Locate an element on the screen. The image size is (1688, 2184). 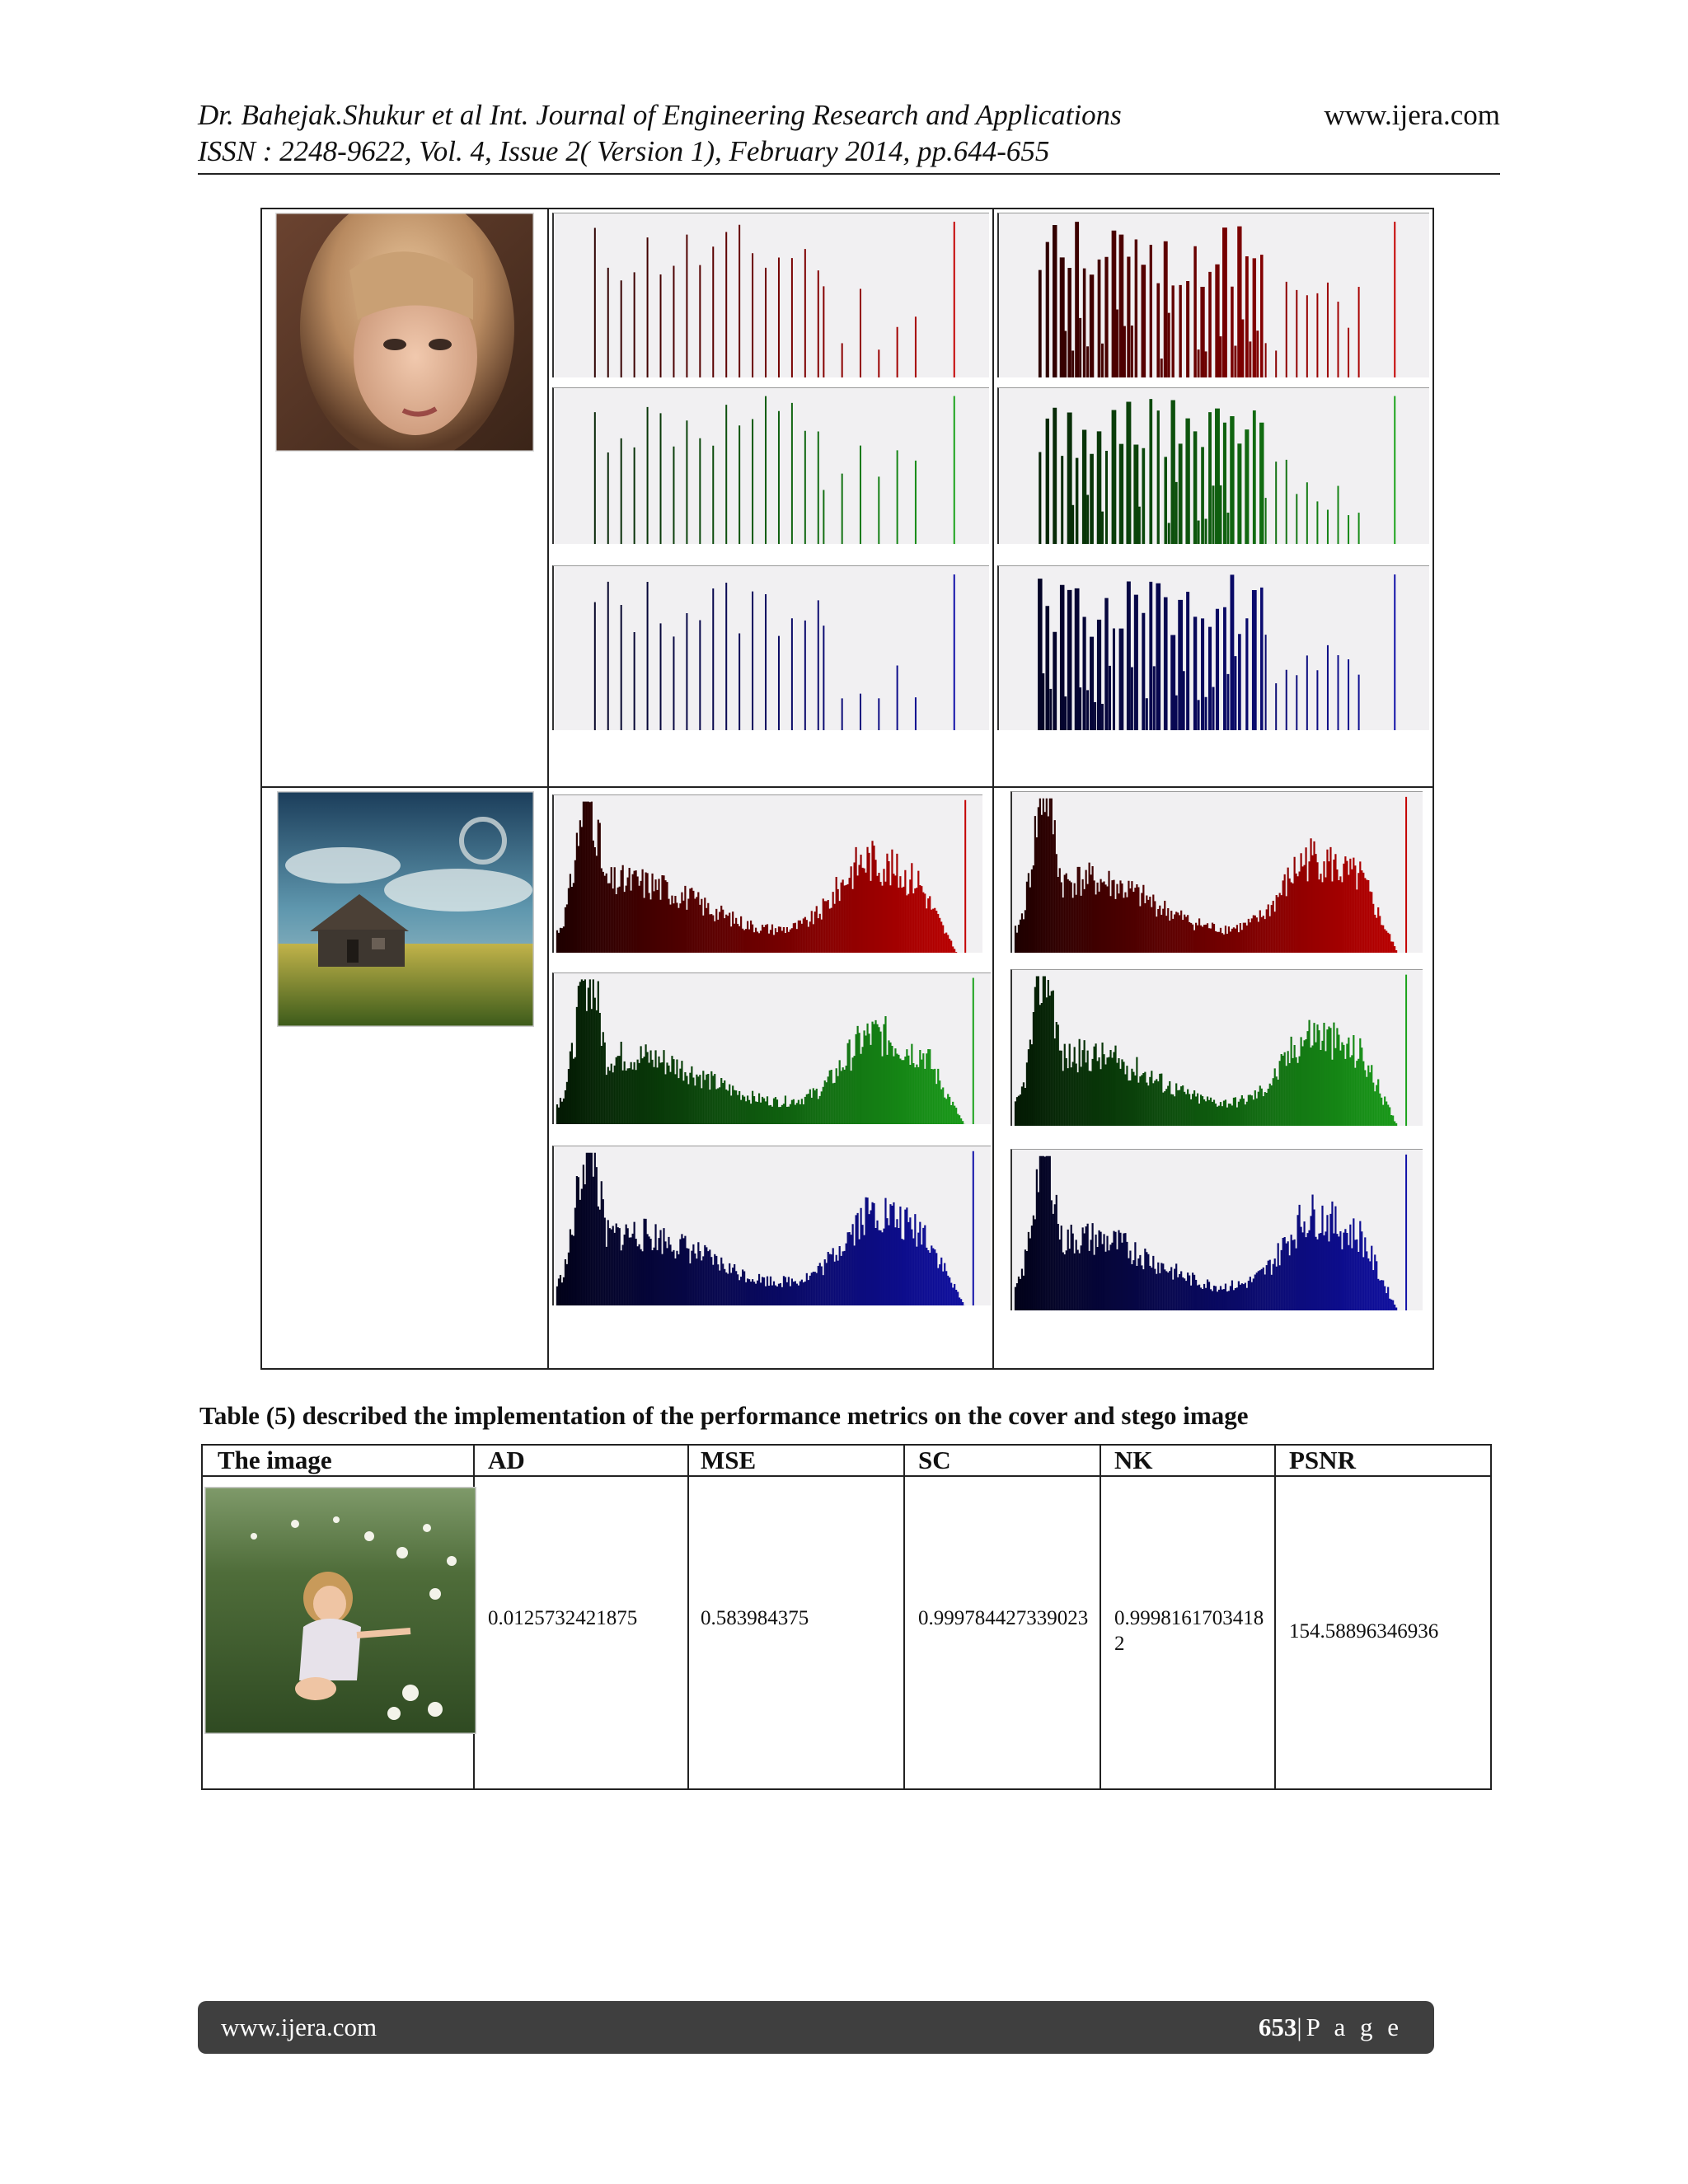
header-ad: AD is located at coordinates (507, 1460).